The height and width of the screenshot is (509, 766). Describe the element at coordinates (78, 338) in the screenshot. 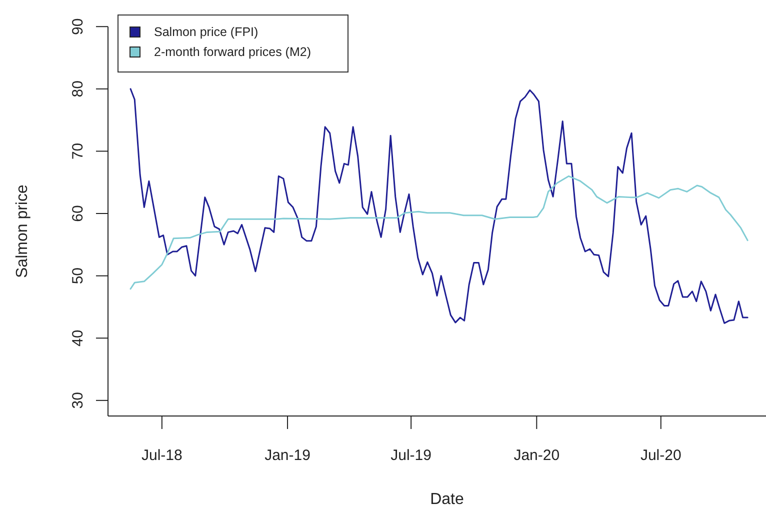

I see `y-tick-label: 40` at that location.